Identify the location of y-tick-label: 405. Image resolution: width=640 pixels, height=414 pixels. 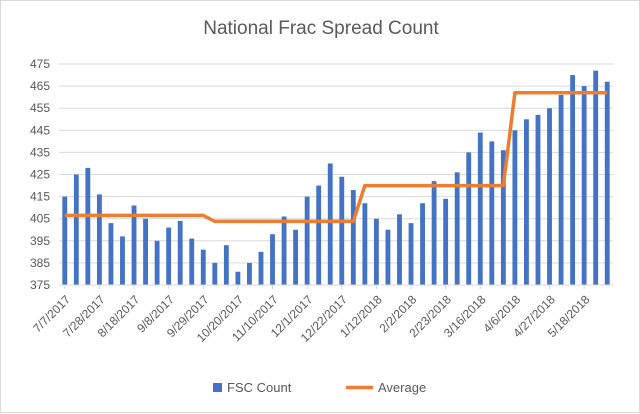
(40, 219).